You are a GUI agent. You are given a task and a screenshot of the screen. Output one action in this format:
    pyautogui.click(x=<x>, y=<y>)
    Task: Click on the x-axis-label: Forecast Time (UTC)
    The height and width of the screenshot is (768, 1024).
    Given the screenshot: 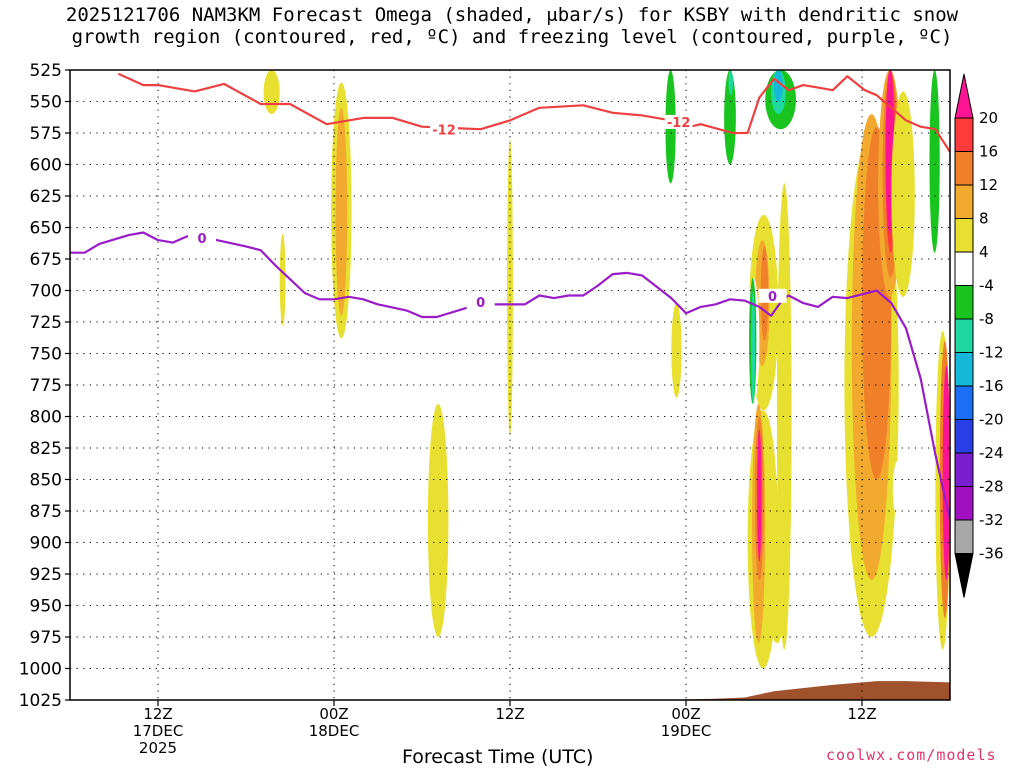 What is the action you would take?
    pyautogui.click(x=498, y=757)
    